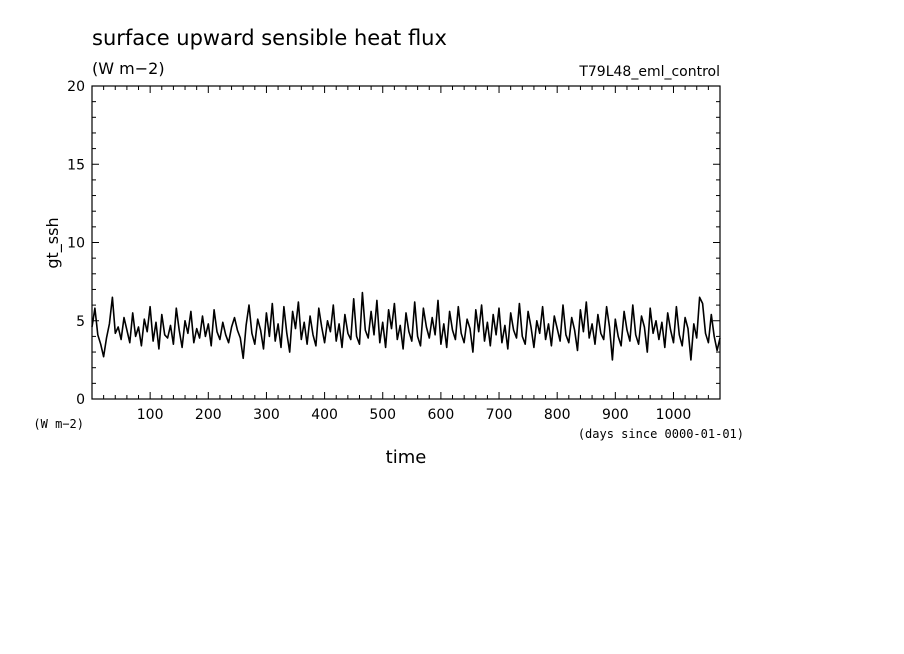 Image resolution: width=904 pixels, height=654 pixels. Describe the element at coordinates (80, 322) in the screenshot. I see `y-tick-label: 5` at that location.